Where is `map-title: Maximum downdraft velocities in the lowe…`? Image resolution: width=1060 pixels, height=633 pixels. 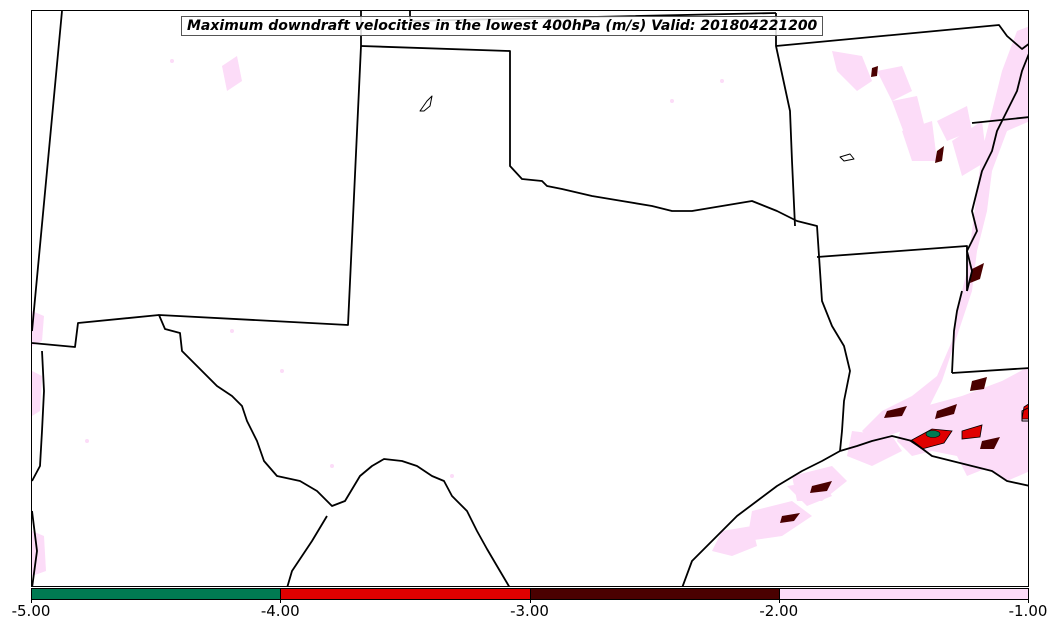 map-title: Maximum downdraft velocities in the lowe… is located at coordinates (502, 26).